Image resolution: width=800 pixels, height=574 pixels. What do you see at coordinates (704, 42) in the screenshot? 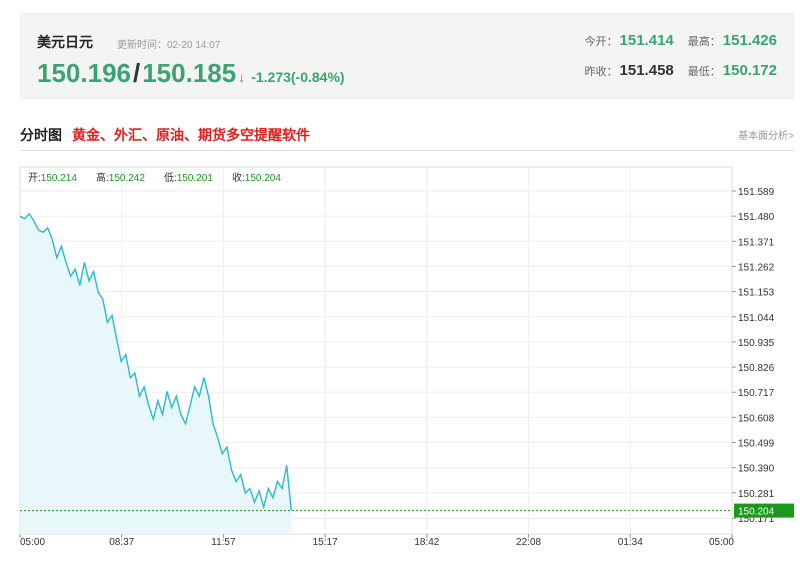
I see `high-label: 最高：` at bounding box center [704, 42].